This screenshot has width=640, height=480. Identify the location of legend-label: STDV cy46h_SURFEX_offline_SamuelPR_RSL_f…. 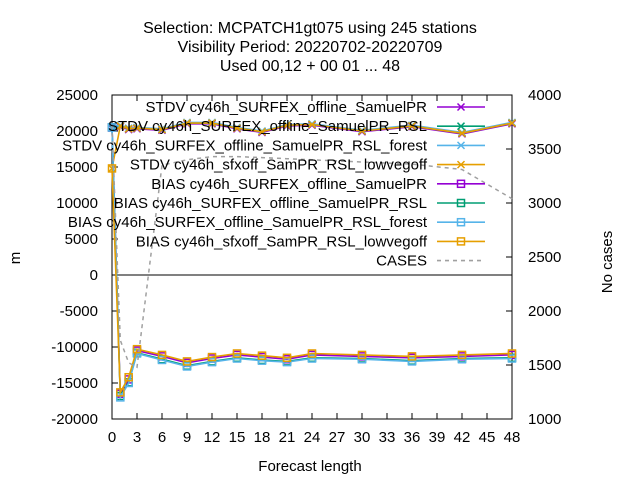
(245, 145).